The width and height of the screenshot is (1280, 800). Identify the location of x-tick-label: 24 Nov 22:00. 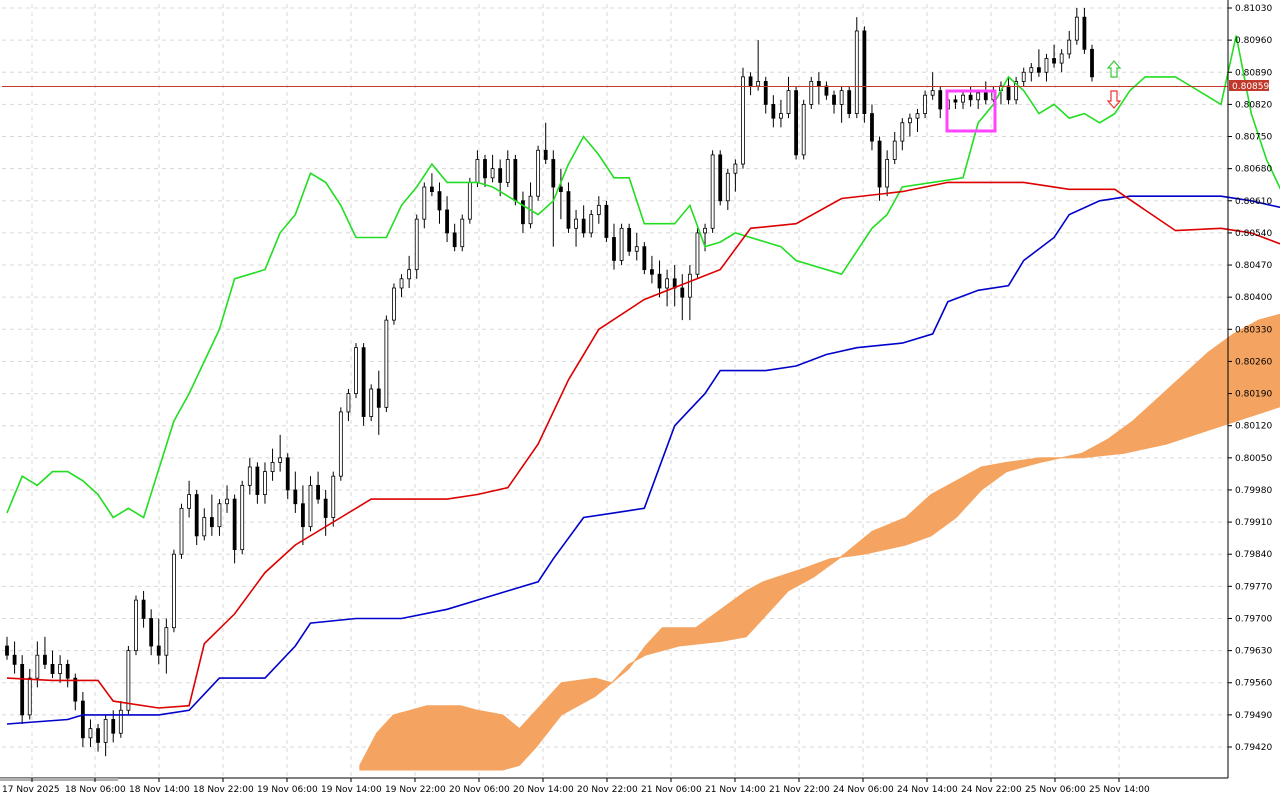
(991, 790).